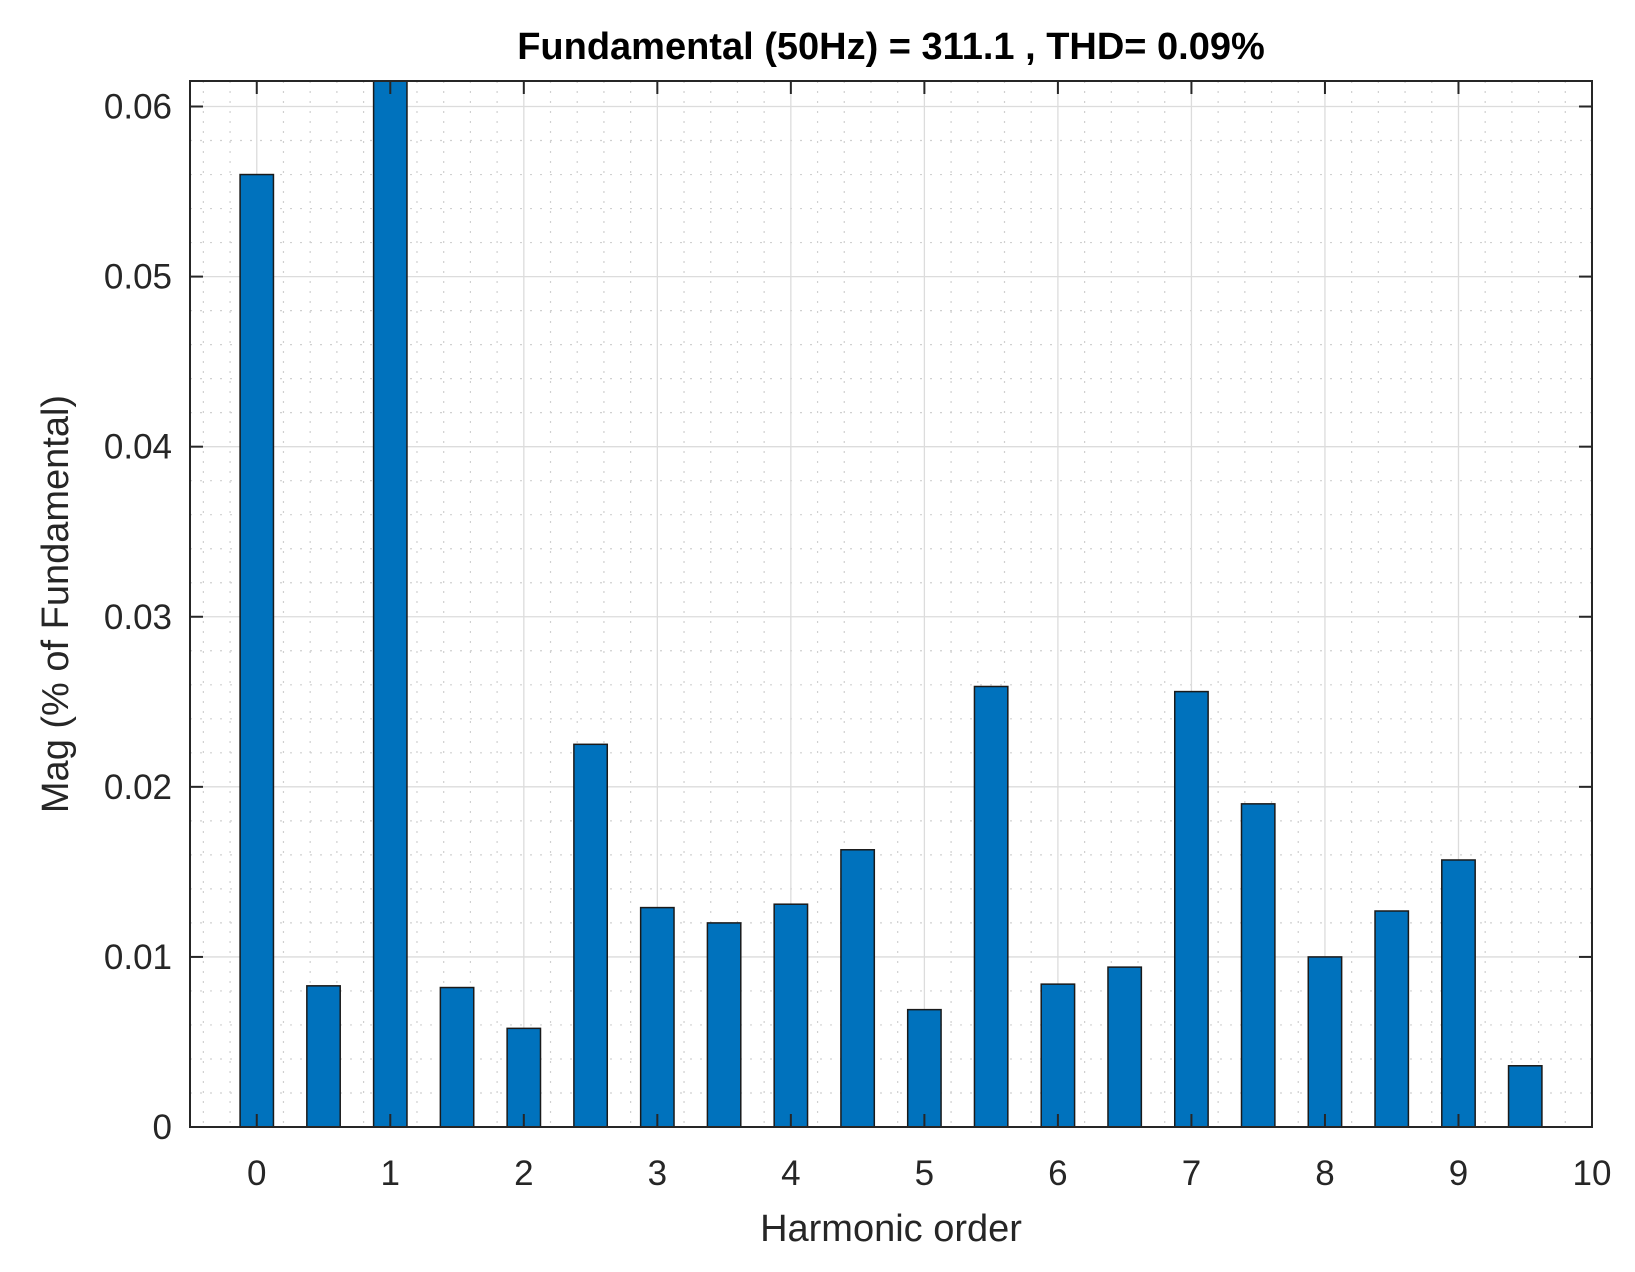  I want to click on x-tick-labels: 0 1 2 3 4 5 6 7 8 9 10, so click(929, 1173).